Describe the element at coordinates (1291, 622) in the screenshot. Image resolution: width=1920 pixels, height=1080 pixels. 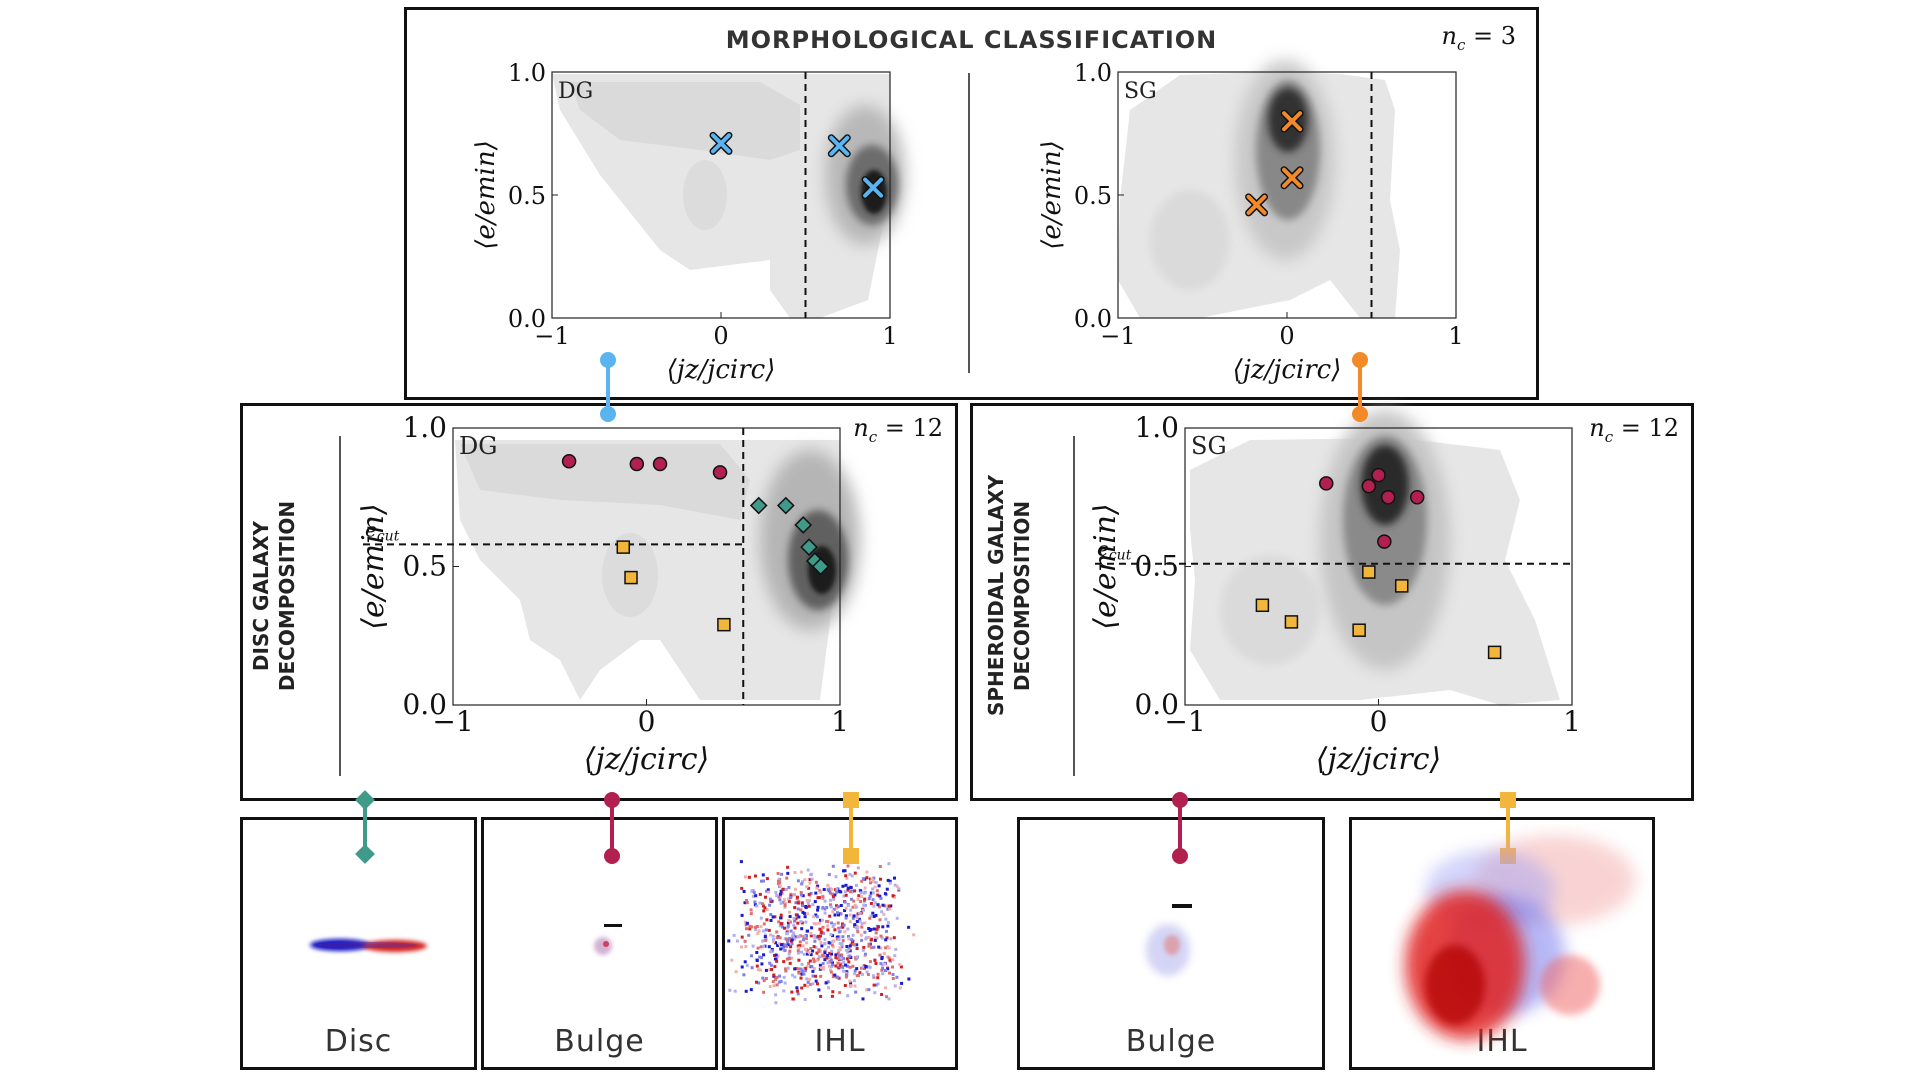
I see `marker-ihl` at that location.